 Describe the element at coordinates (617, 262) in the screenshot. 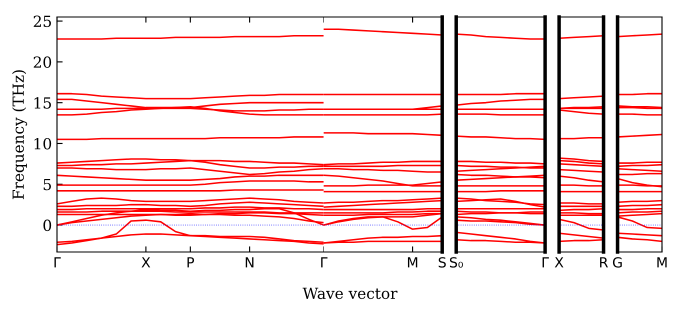

I see `x-tick-label: G` at that location.